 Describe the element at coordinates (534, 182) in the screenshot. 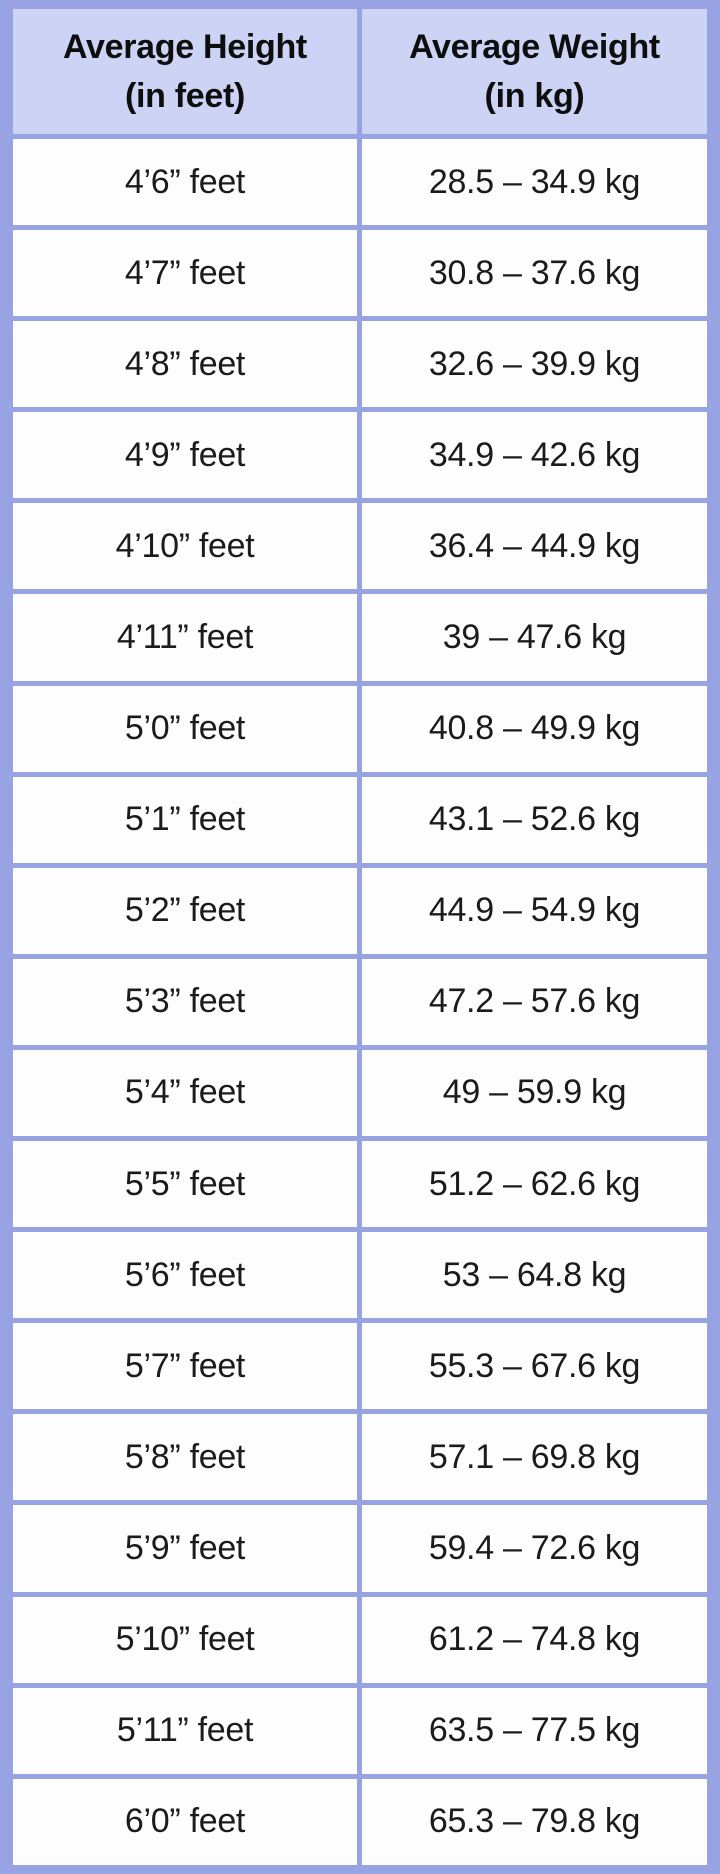

I see `weight-cell: 28.5 – 34.9 kg` at that location.